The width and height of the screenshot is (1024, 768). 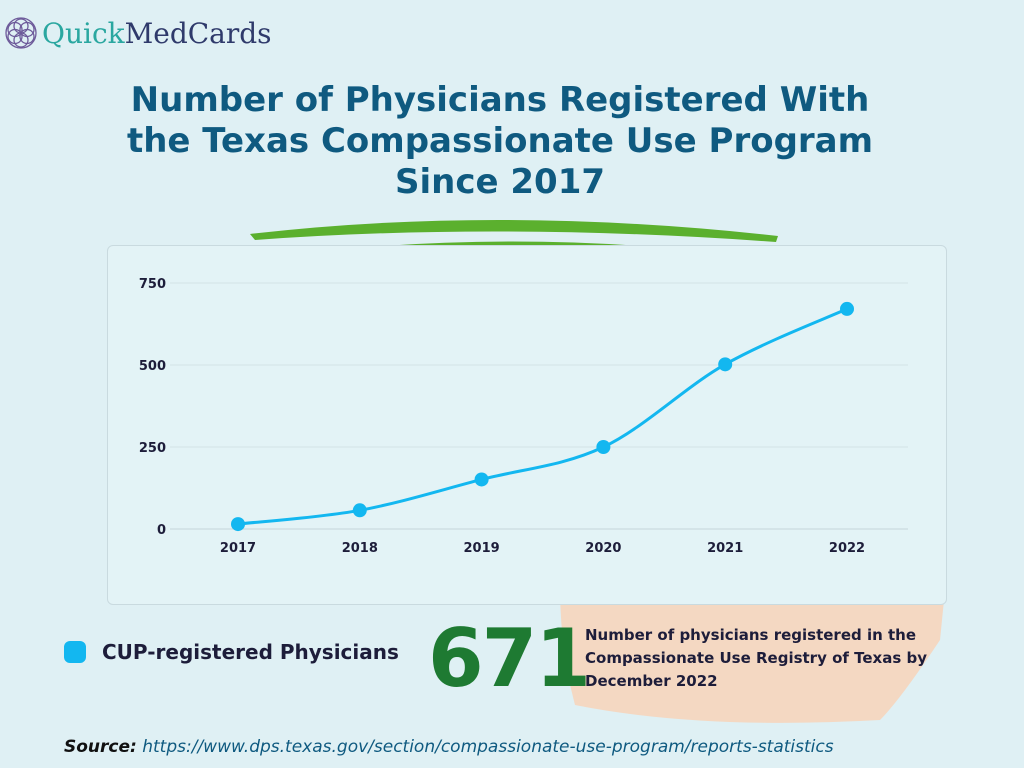 I want to click on y-tick-label: 750, so click(x=152, y=284).